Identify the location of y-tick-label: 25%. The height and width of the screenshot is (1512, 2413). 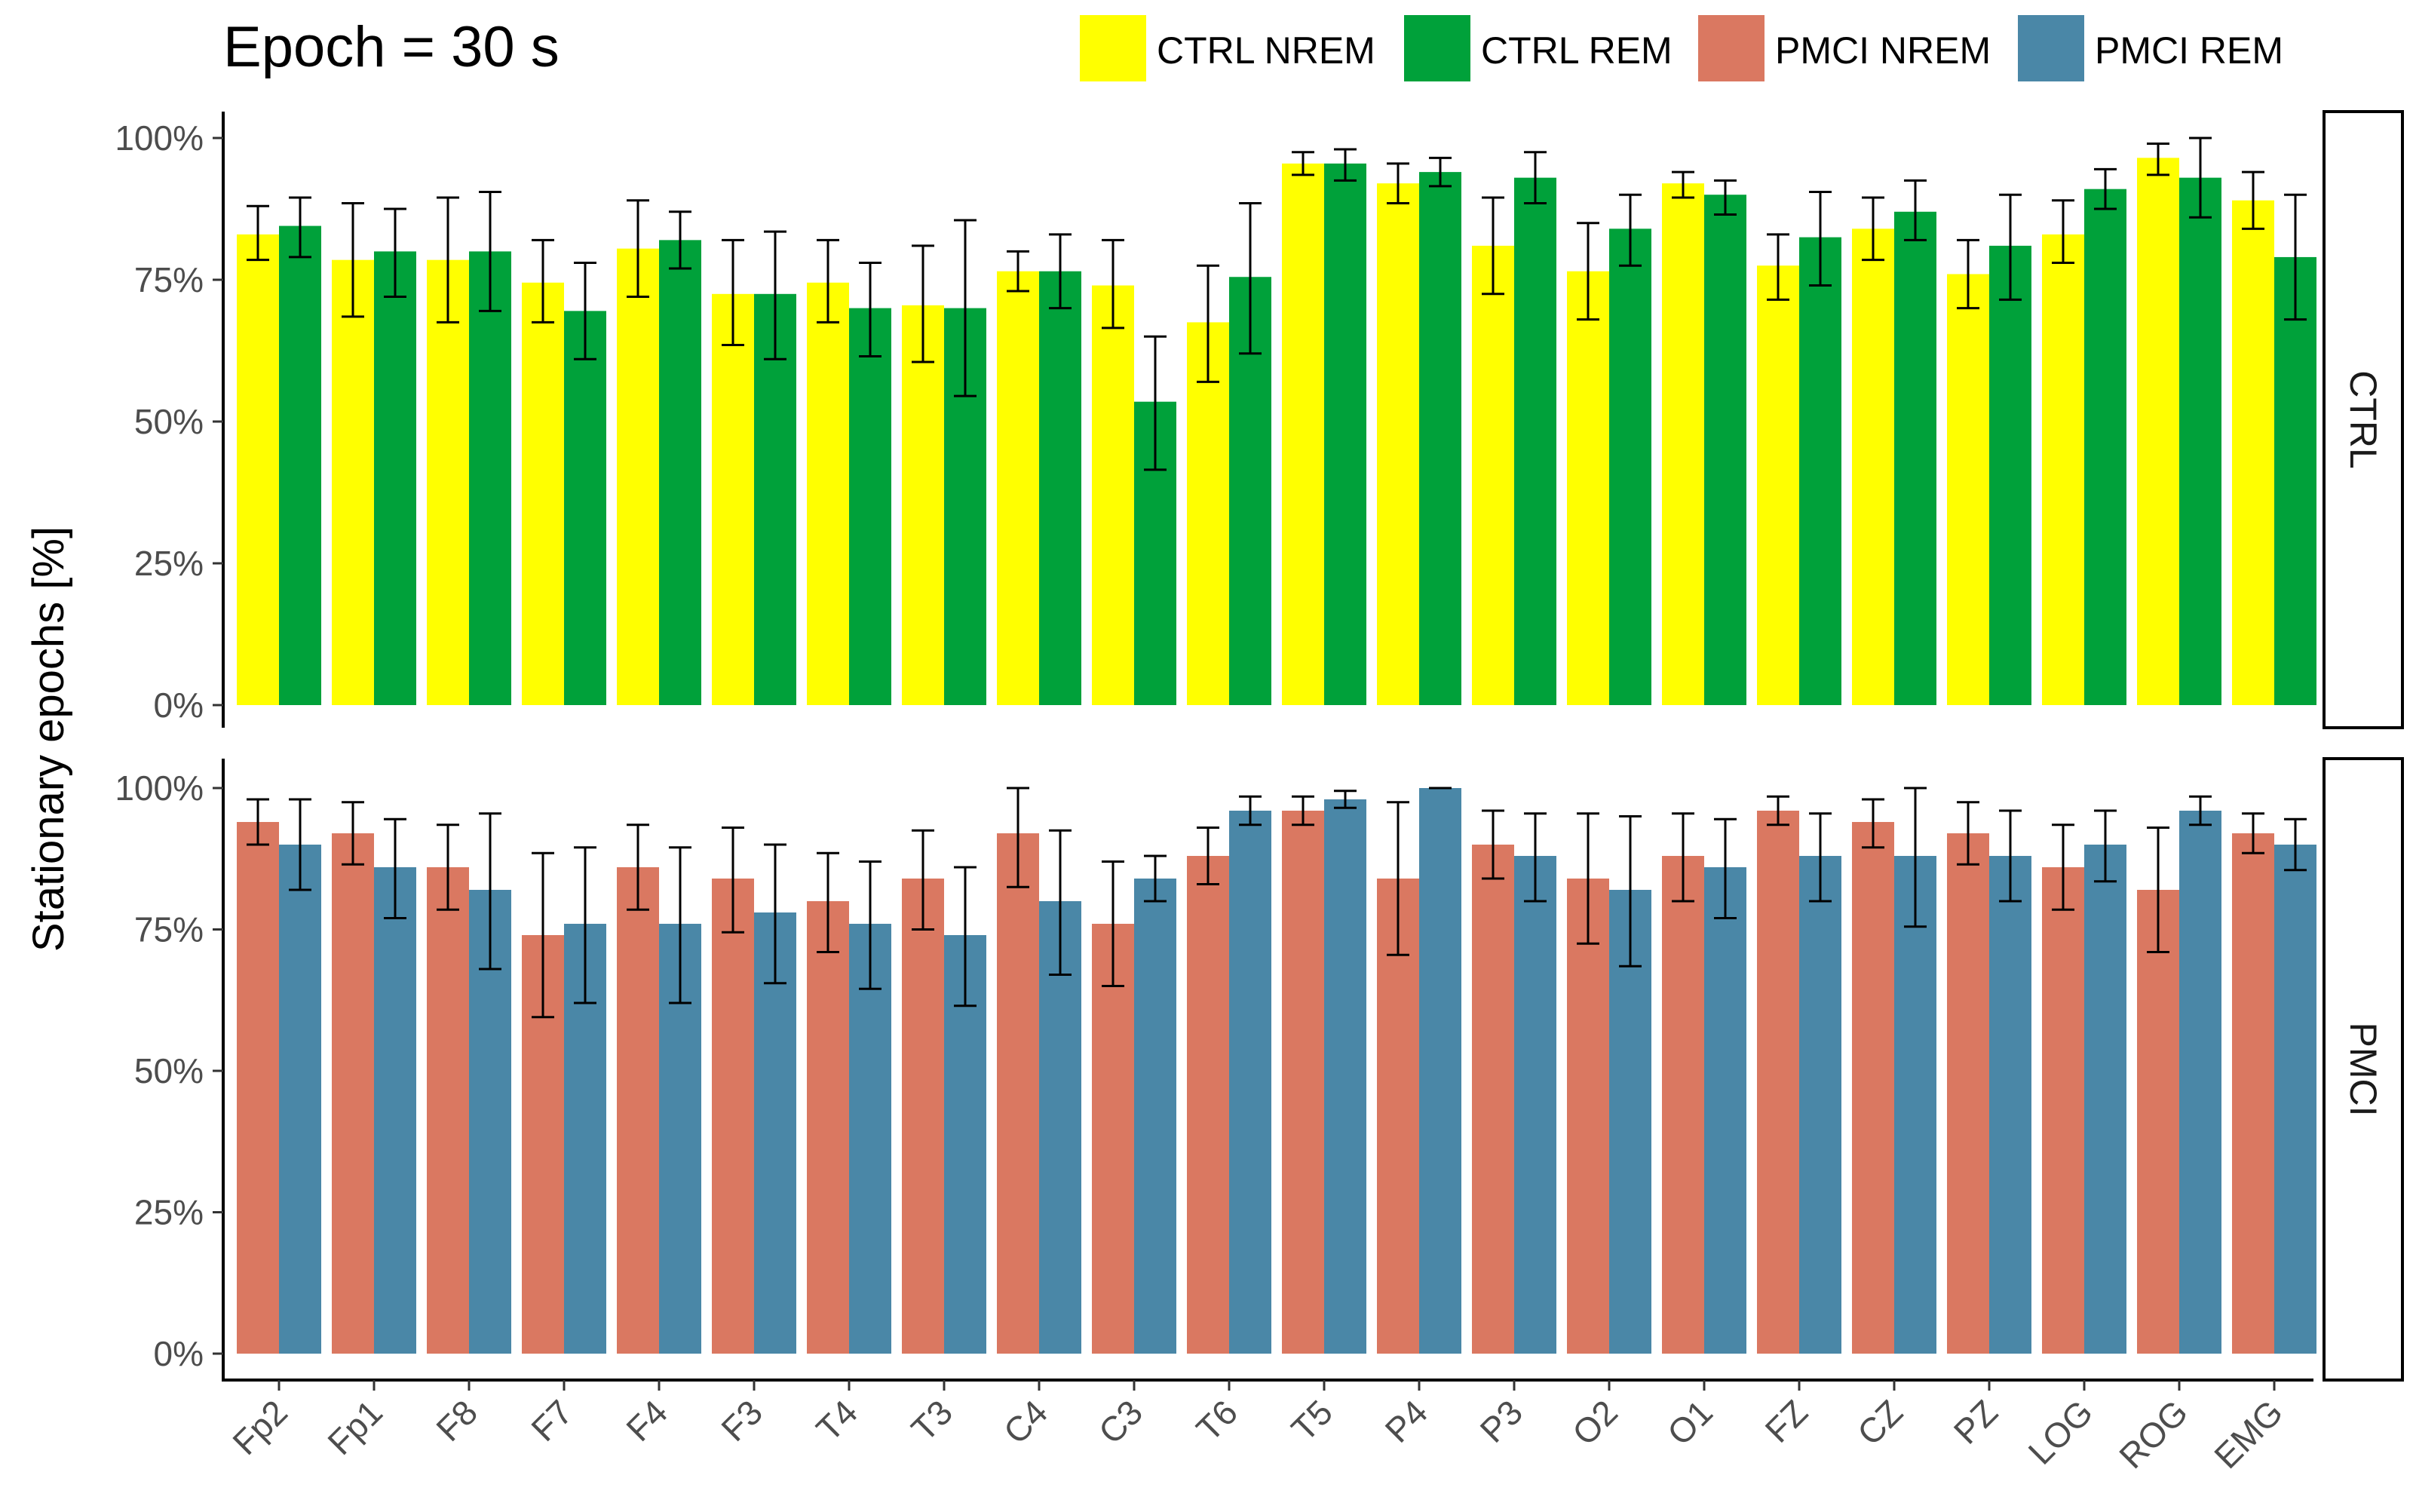
(169, 563).